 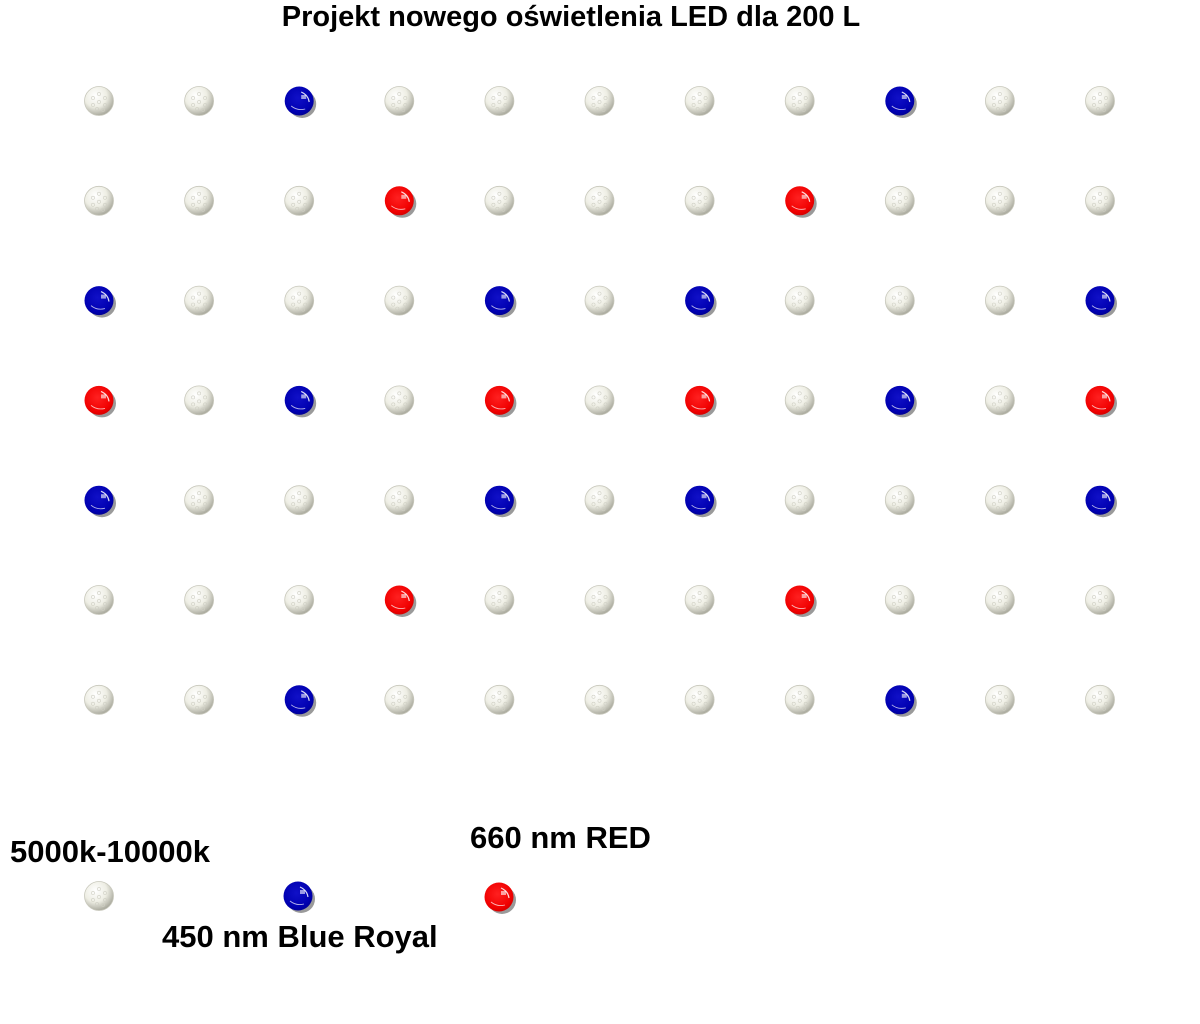 I want to click on led-white-r5-c9, so click(x=899, y=500).